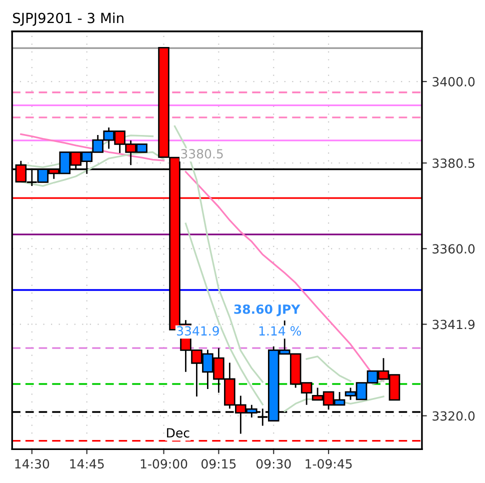 This screenshot has width=485, height=483. Describe the element at coordinates (198, 331) in the screenshot. I see `annotation: 3341.9` at that location.